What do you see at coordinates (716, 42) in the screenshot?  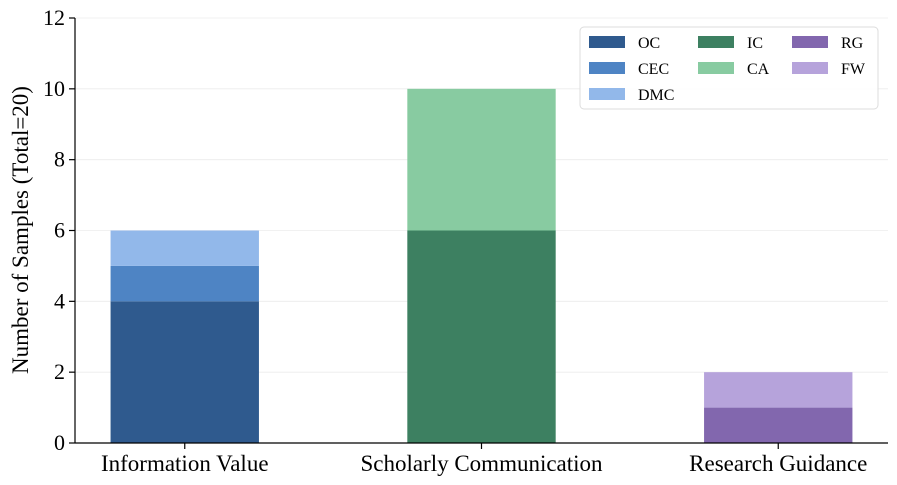 I see `legend-swatch-ic` at bounding box center [716, 42].